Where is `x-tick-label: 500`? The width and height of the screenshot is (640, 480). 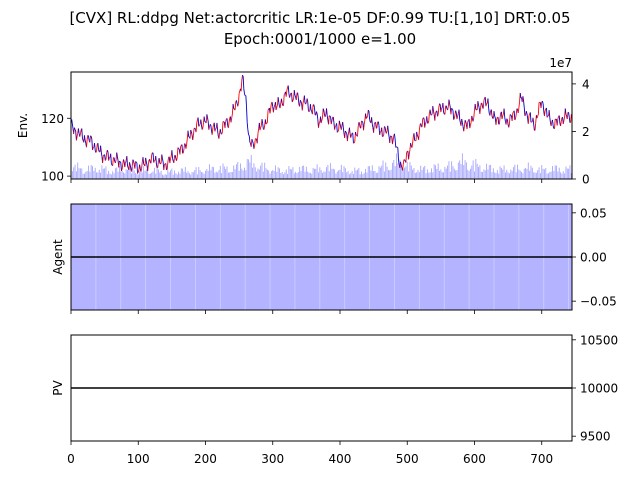 x-tick-label: 500 is located at coordinates (407, 459).